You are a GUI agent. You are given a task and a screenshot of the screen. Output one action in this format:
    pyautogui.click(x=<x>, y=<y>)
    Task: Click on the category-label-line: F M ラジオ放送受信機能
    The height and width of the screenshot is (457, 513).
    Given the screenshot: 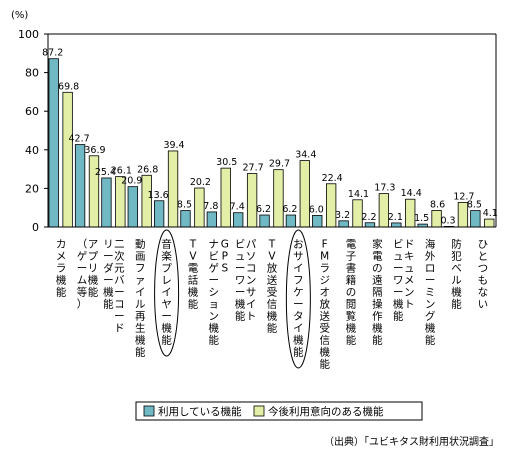 What is the action you would take?
    pyautogui.click(x=324, y=305)
    